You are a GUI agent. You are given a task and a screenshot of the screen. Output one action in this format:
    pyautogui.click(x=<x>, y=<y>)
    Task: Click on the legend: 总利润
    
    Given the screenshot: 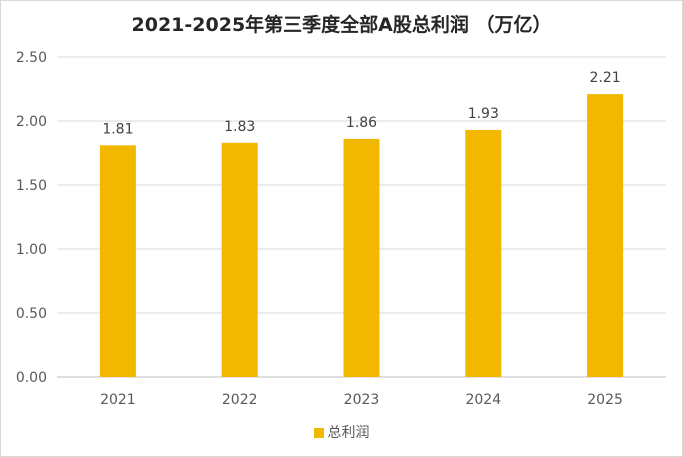 What is the action you would take?
    pyautogui.click(x=341, y=432)
    